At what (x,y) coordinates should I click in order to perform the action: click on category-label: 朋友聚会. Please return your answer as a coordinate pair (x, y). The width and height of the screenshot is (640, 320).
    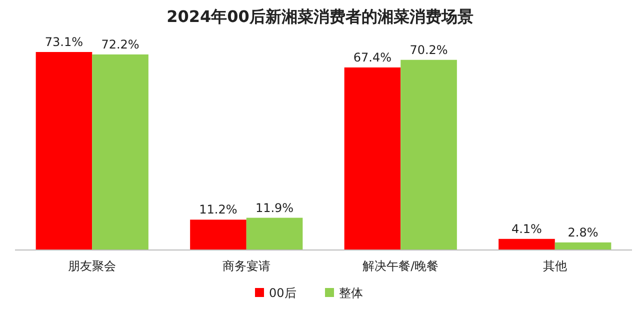
    Looking at the image, I should click on (92, 266).